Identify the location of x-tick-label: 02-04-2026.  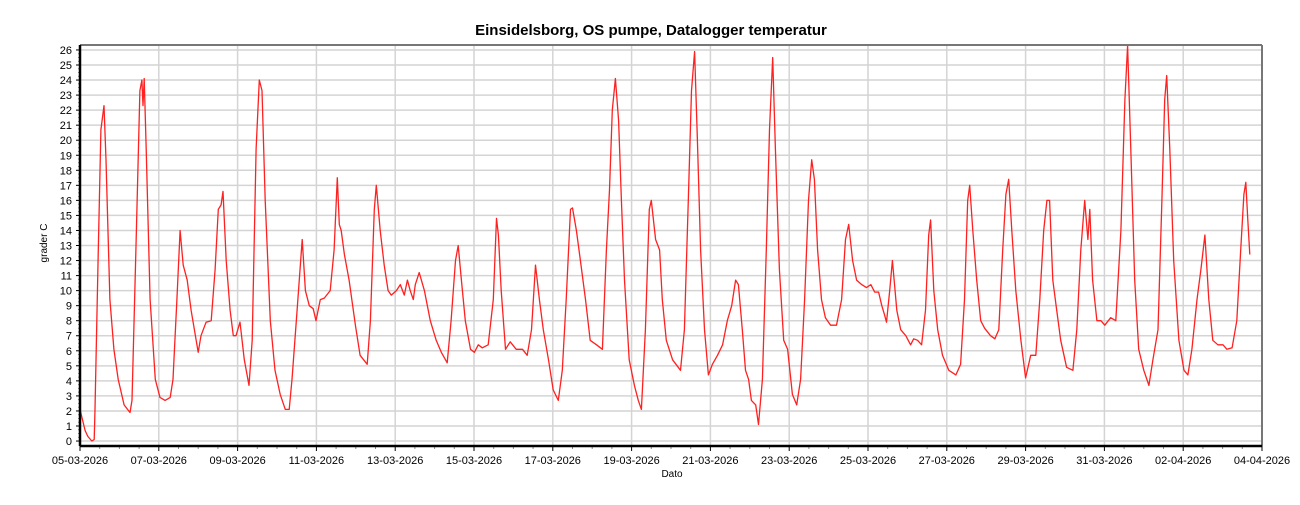
(1183, 461).